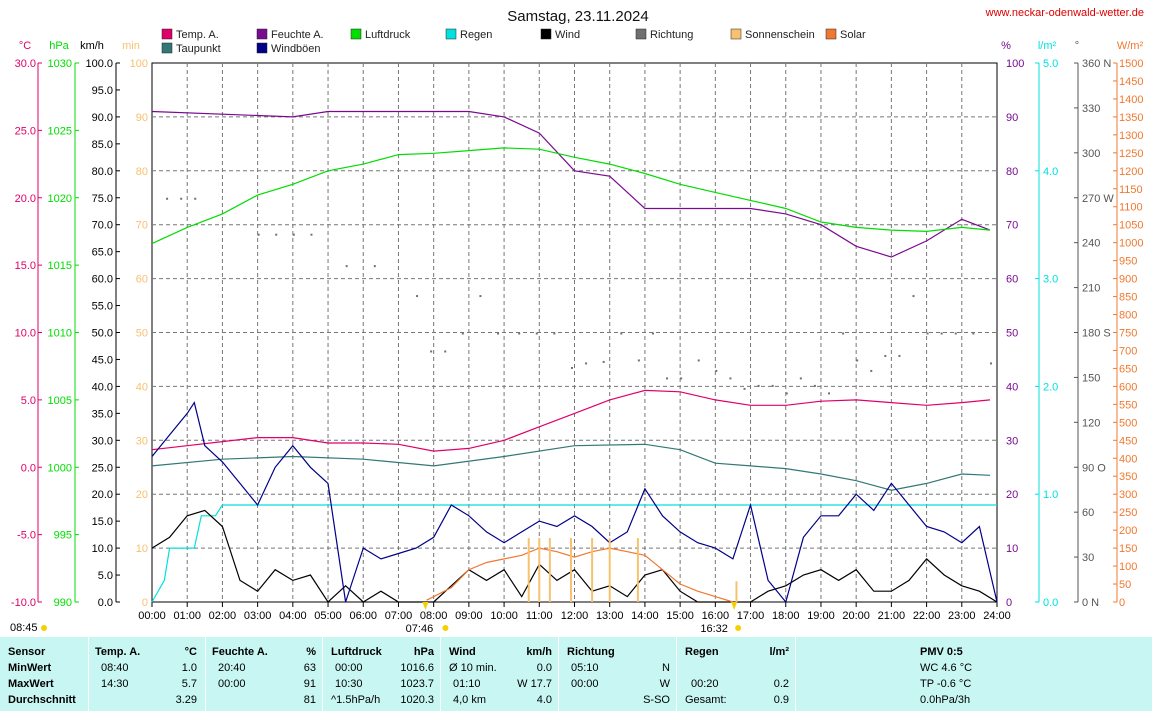 The image size is (1152, 711). What do you see at coordinates (1012, 549) in the screenshot?
I see `humidity-tick-label: 10` at bounding box center [1012, 549].